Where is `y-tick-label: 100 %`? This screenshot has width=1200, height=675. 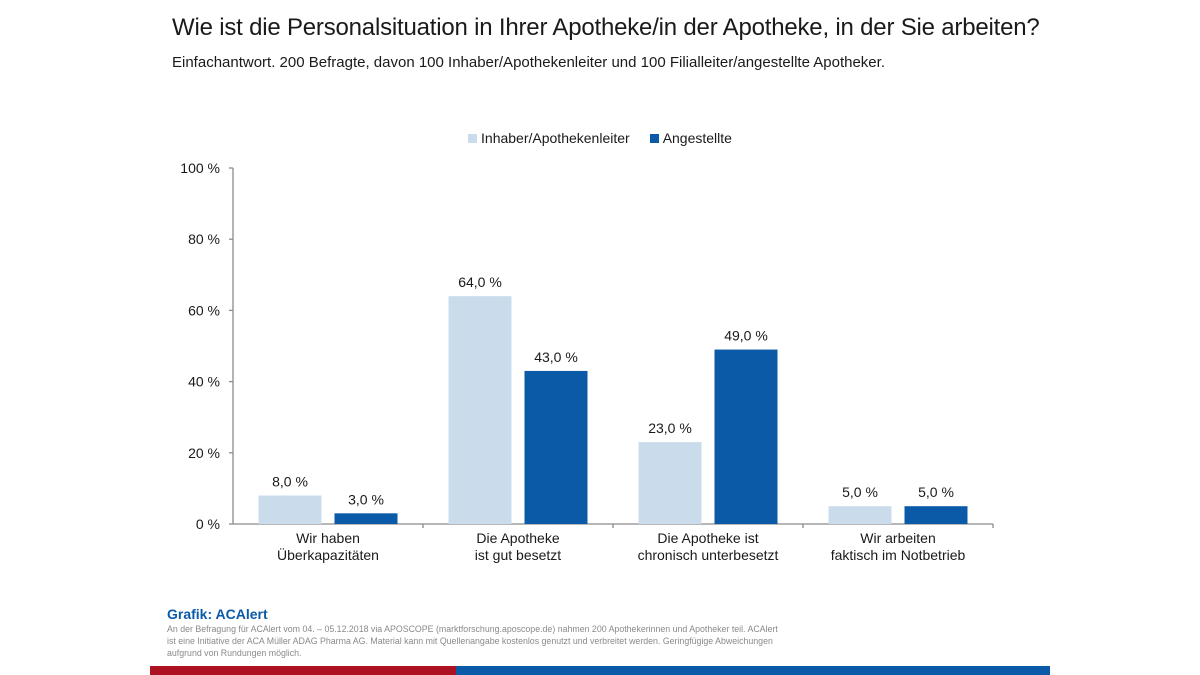
y-tick-label: 100 % is located at coordinates (200, 168).